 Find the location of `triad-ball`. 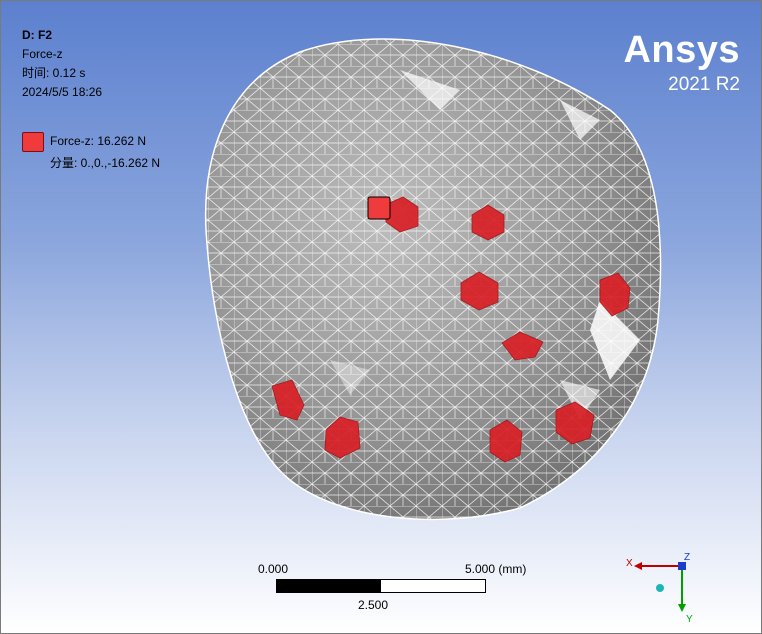

triad-ball is located at coordinates (660, 588).